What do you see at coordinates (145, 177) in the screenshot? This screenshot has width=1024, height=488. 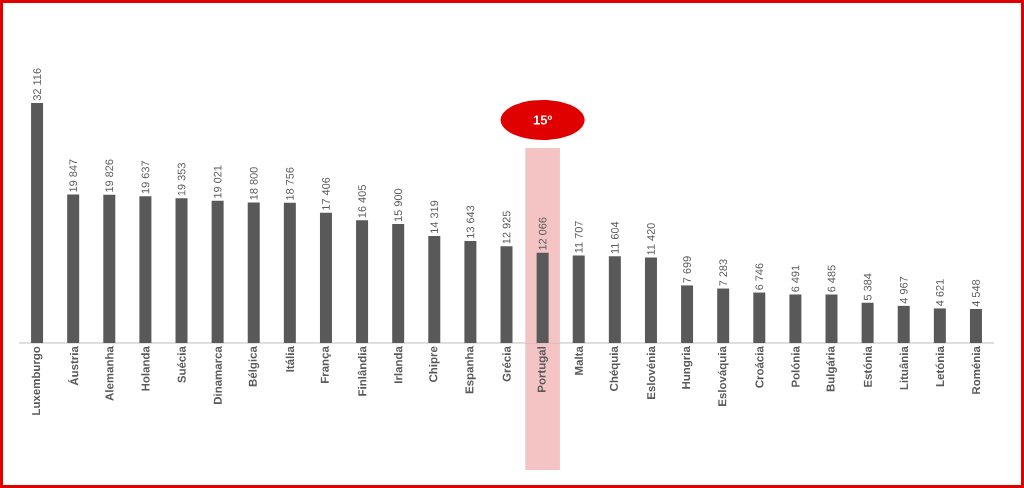 I see `data-label: 19 637` at bounding box center [145, 177].